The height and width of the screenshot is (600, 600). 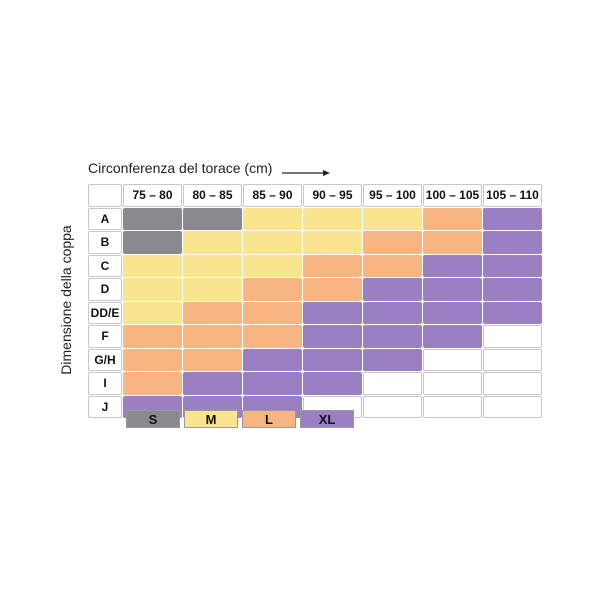 What do you see at coordinates (240, 419) in the screenshot?
I see `legend: S M L XL` at bounding box center [240, 419].